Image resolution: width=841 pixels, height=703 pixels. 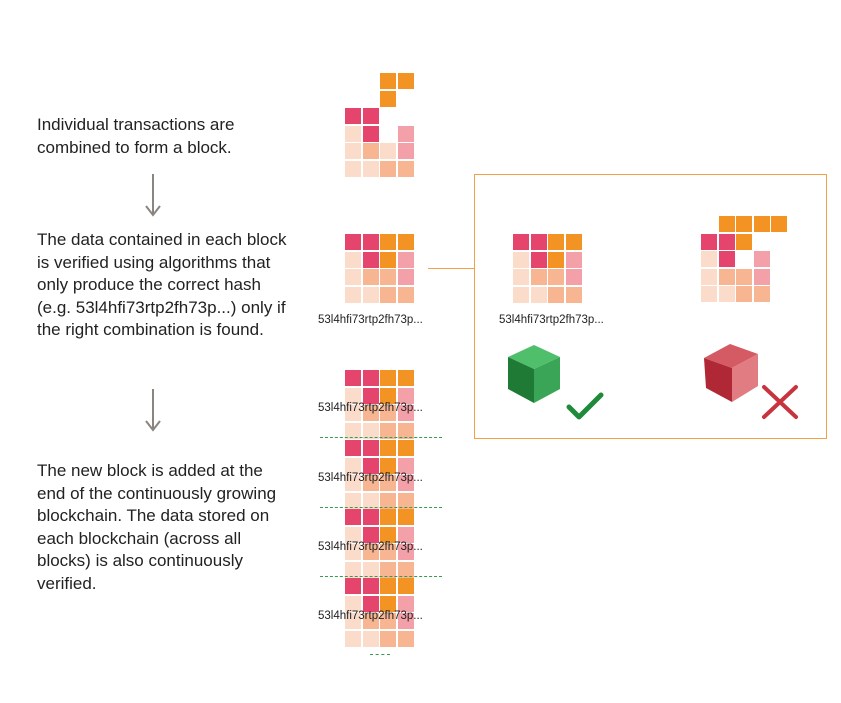 I want to click on green-cube-icon, so click(x=534, y=374).